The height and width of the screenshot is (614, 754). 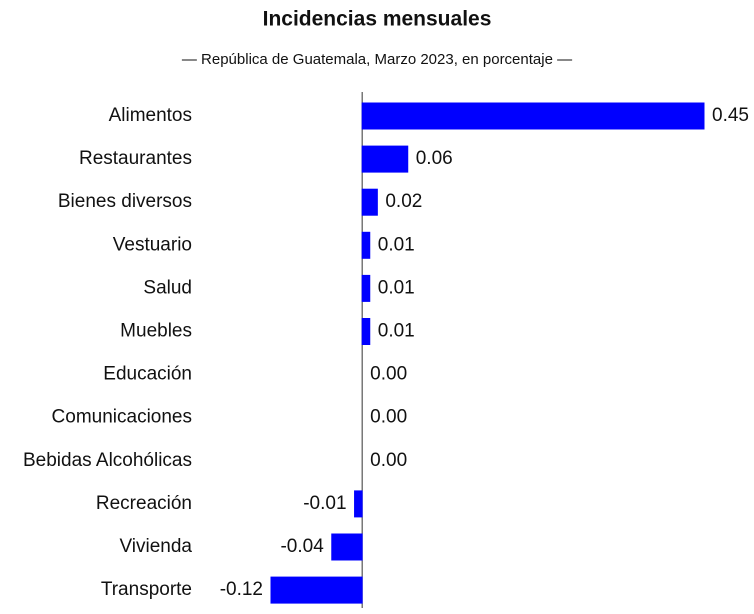 What do you see at coordinates (107, 460) in the screenshot?
I see `category-label: Bebidas Alcohólicas` at bounding box center [107, 460].